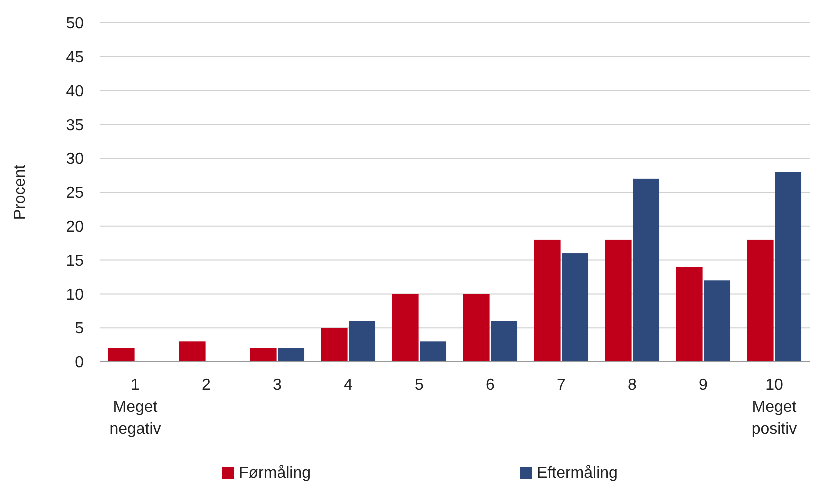 The height and width of the screenshot is (493, 814). What do you see at coordinates (79, 363) in the screenshot?
I see `y-tick-label: 0` at bounding box center [79, 363].